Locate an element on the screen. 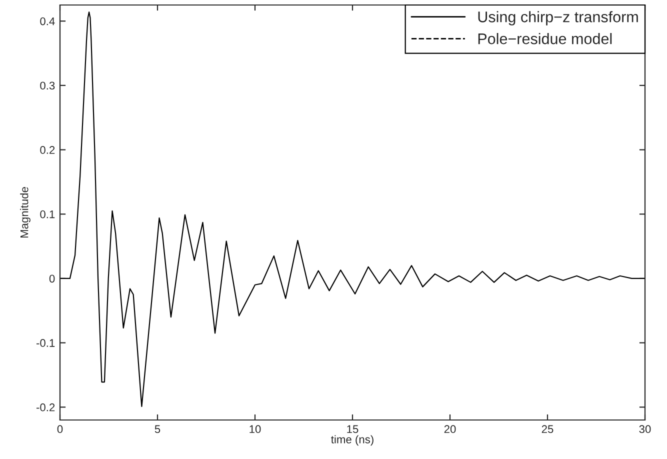  x-axis-title: time (ns) is located at coordinates (352, 440).